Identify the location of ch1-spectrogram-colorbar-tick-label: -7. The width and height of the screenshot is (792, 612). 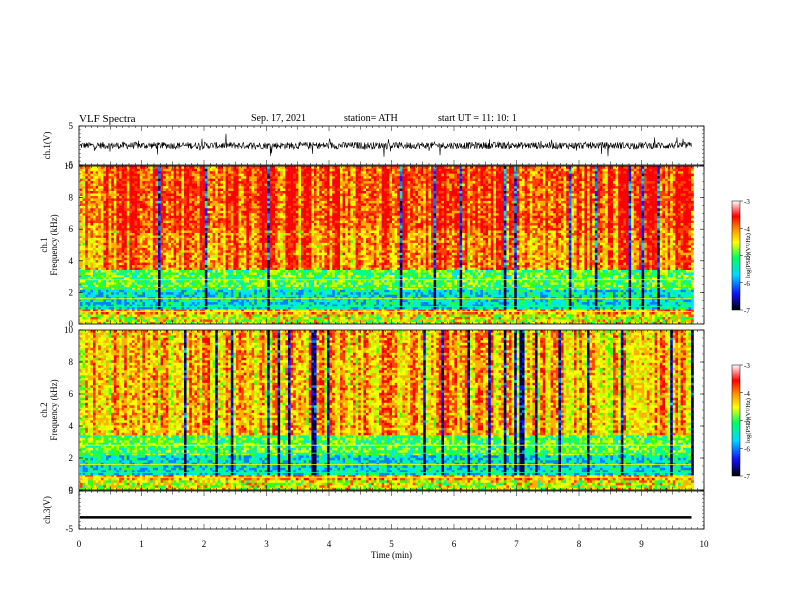
(747, 311).